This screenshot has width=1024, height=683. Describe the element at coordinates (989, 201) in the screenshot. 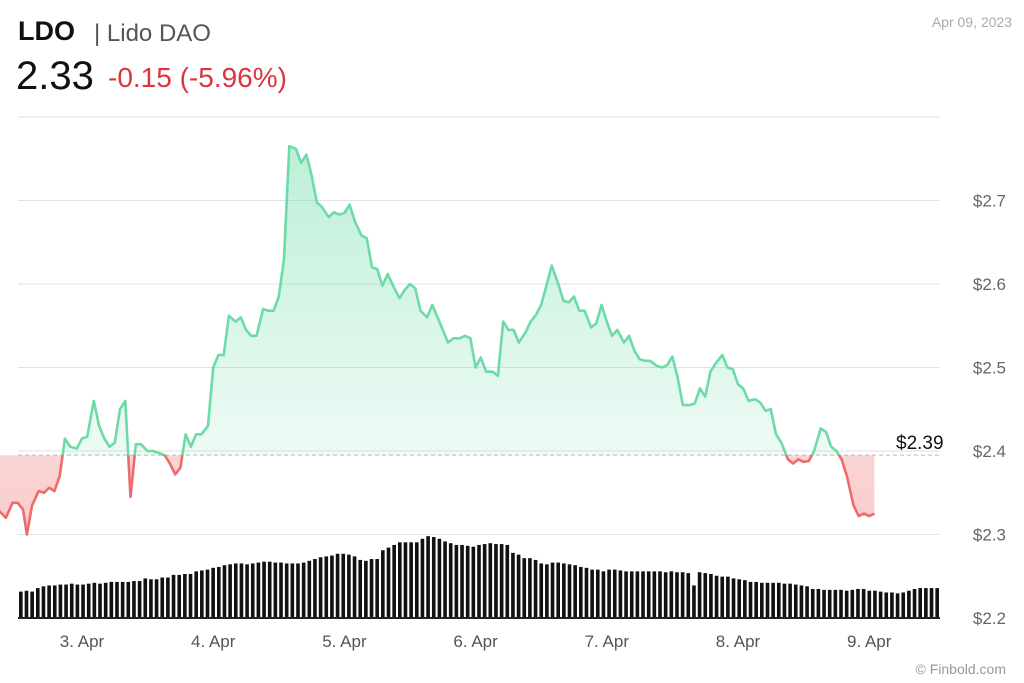

I see `y-tick-label: $2.7` at that location.